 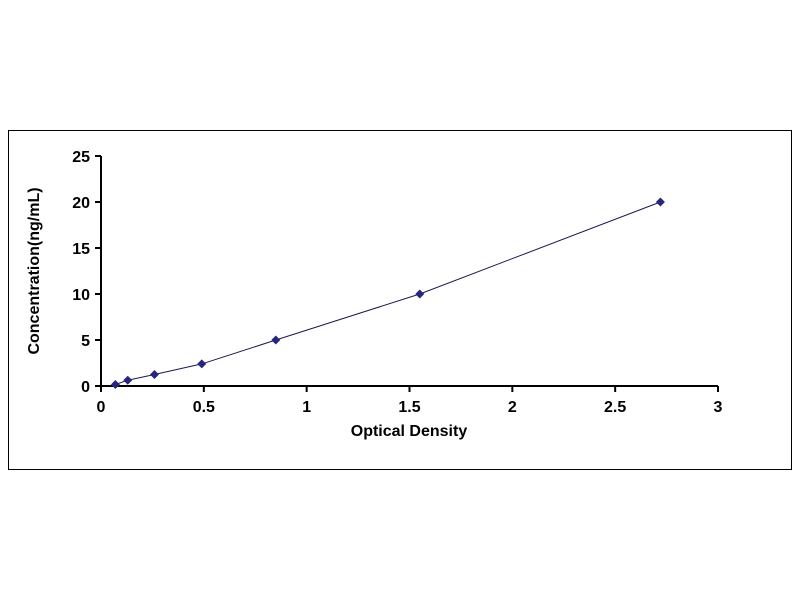 I want to click on x-tick-label: 1, so click(x=306, y=407).